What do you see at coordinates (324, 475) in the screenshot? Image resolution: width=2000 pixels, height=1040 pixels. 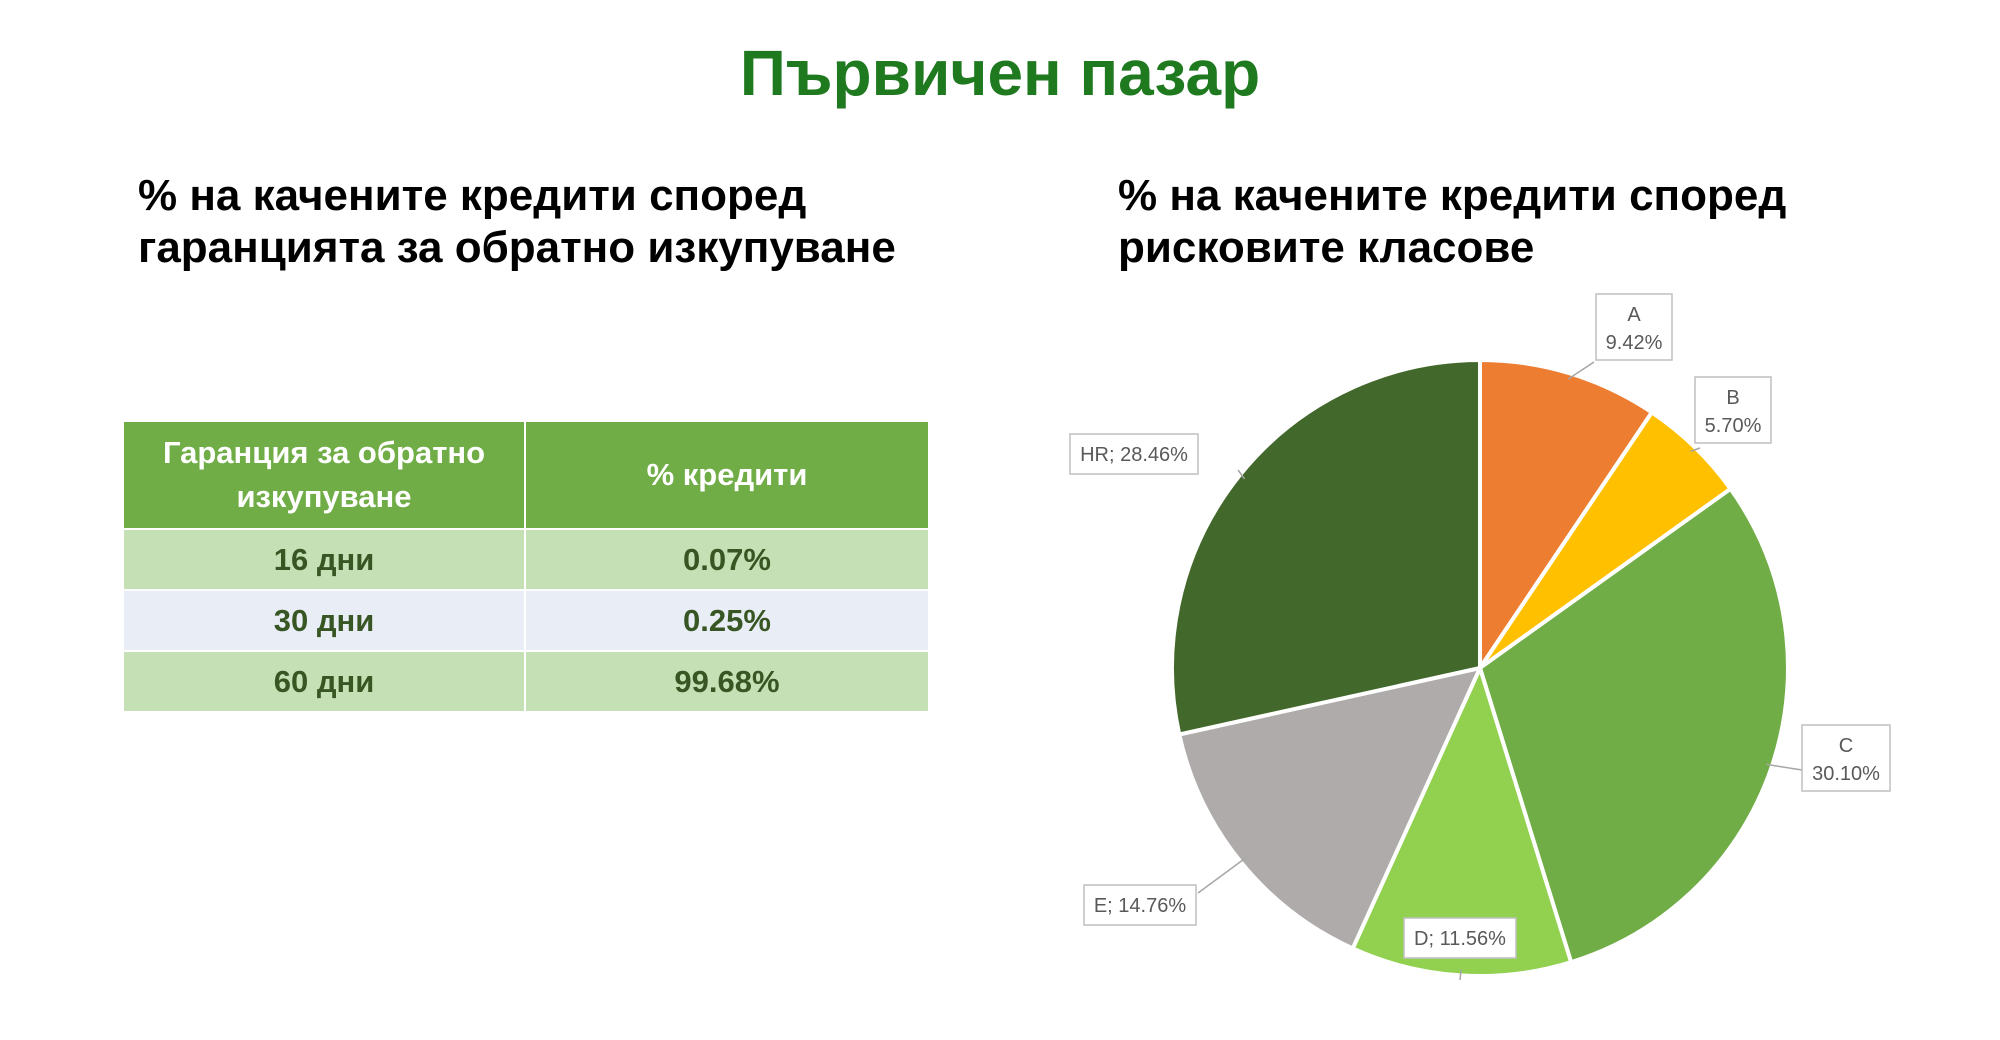 I see `header-guarantee: Гаранция за обратно изкупуване` at bounding box center [324, 475].